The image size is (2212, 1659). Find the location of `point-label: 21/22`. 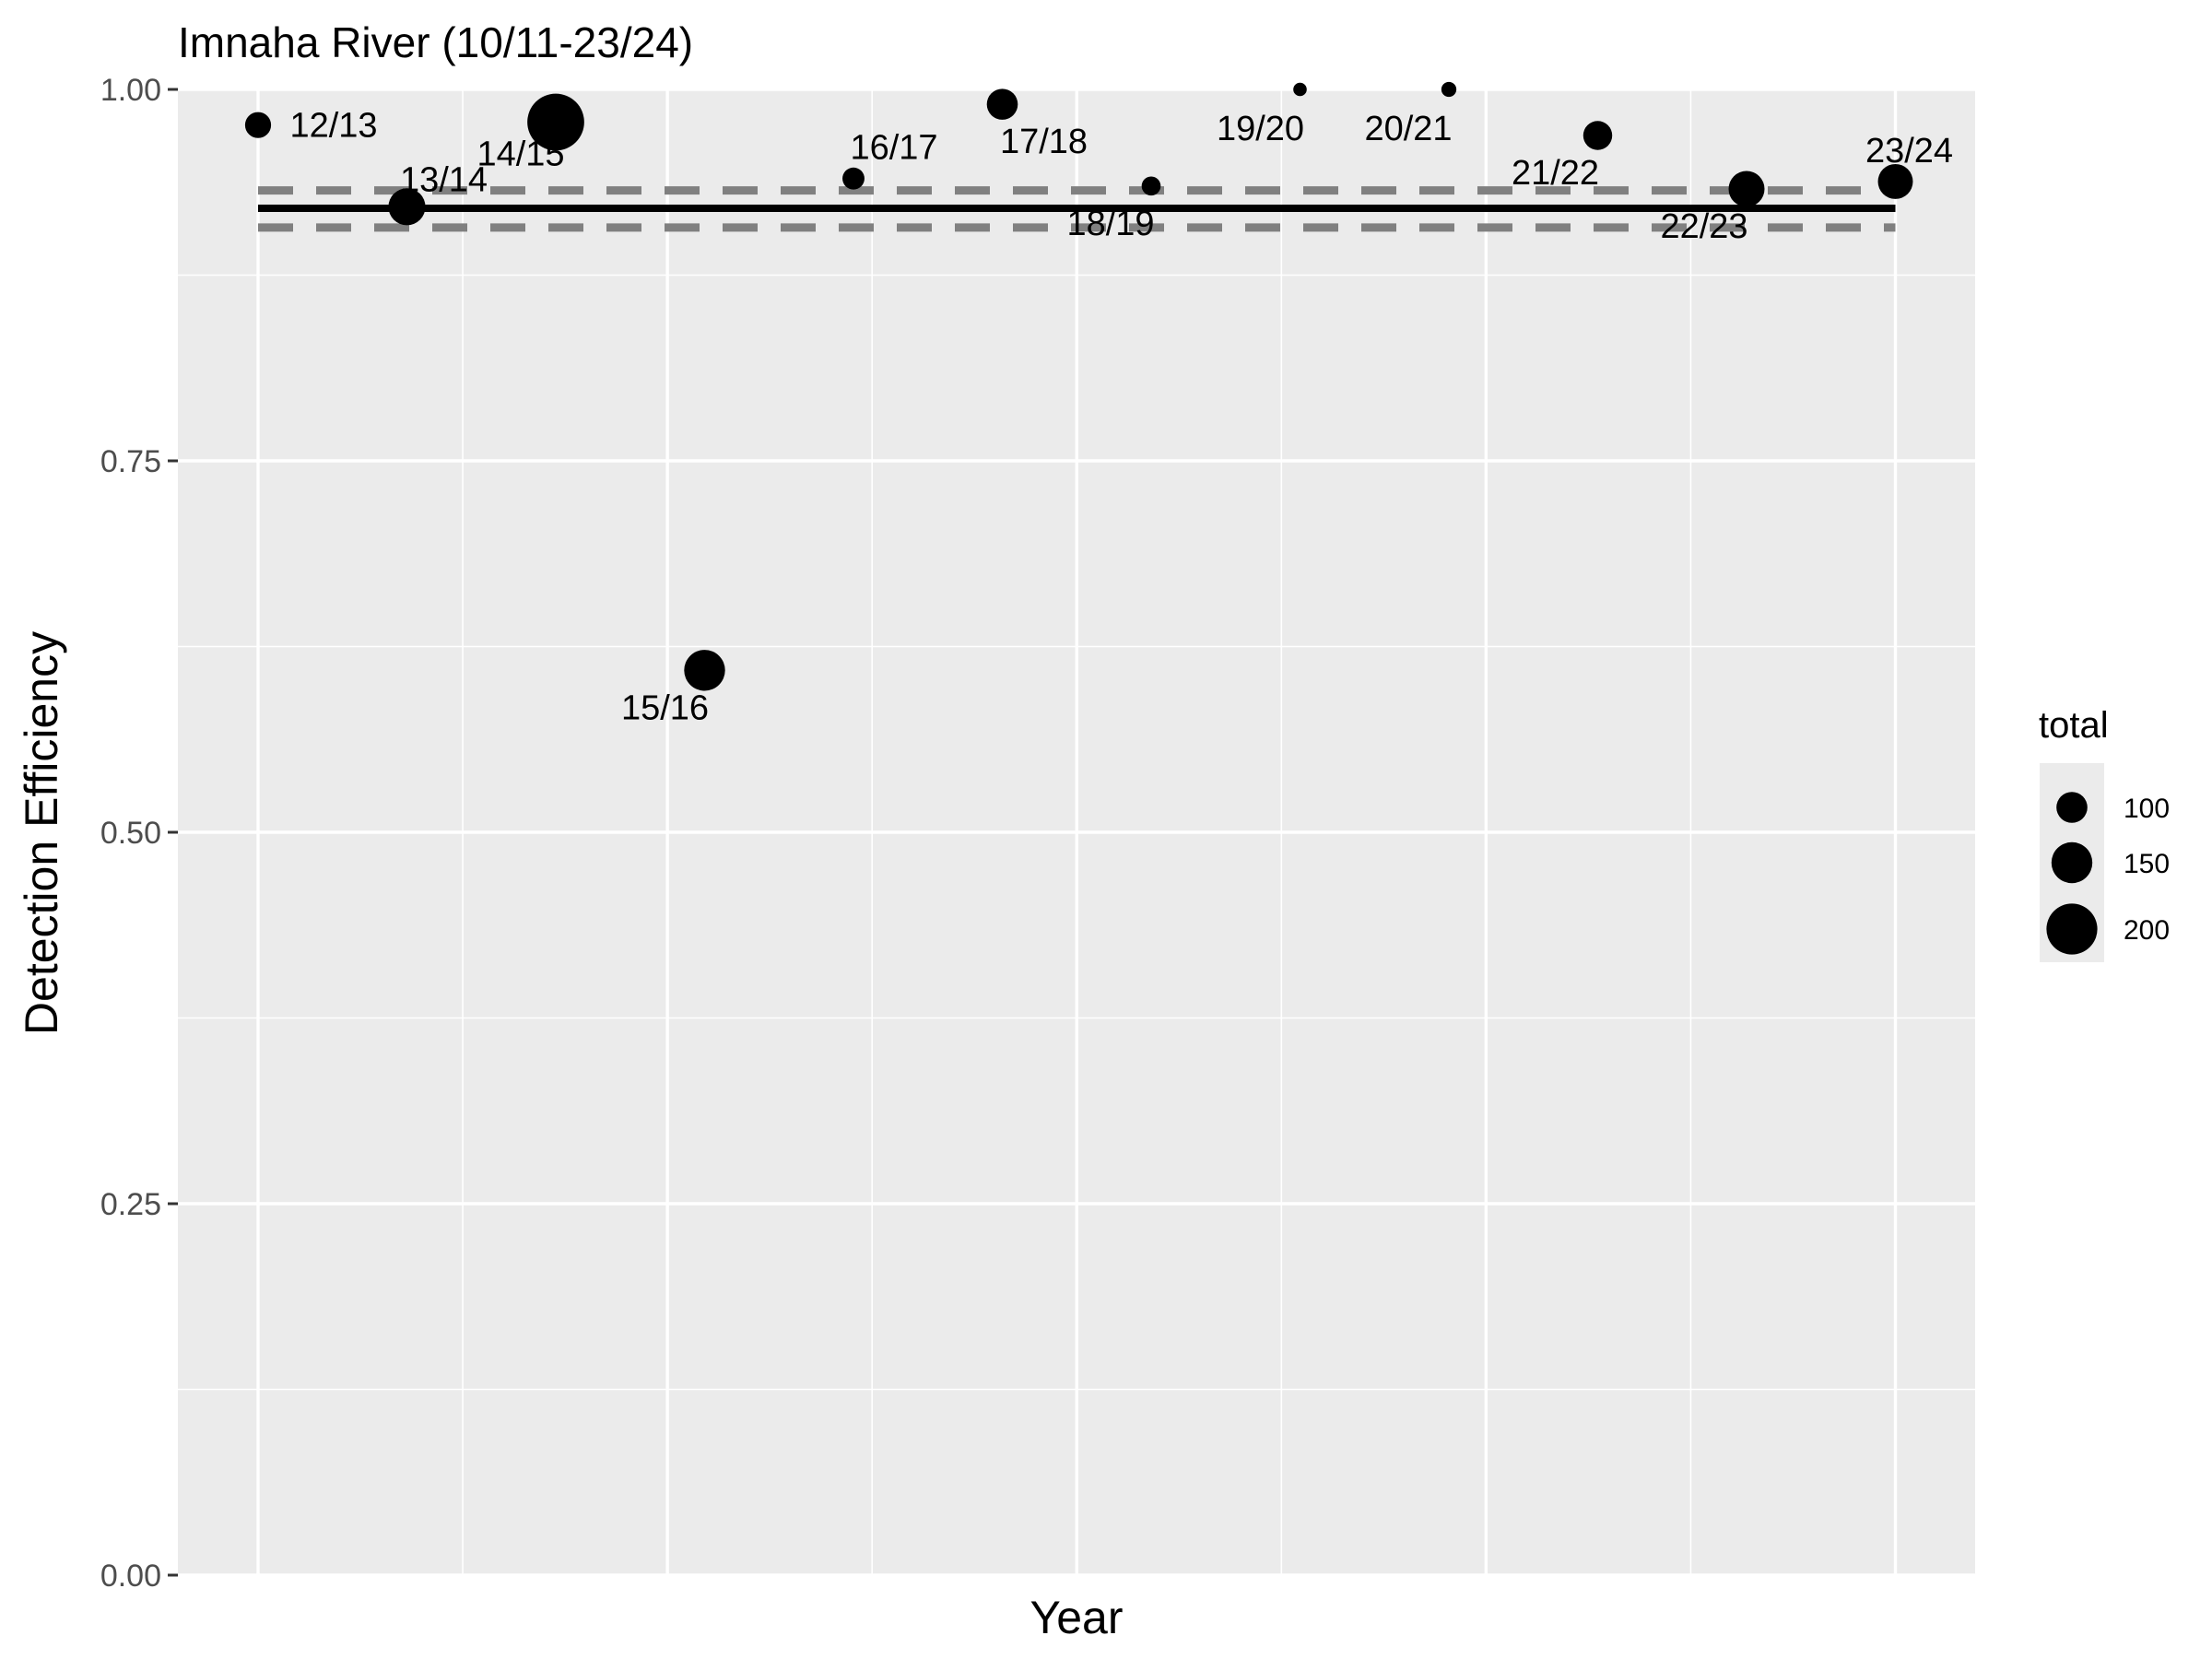

point-label: 21/22 is located at coordinates (1555, 173).